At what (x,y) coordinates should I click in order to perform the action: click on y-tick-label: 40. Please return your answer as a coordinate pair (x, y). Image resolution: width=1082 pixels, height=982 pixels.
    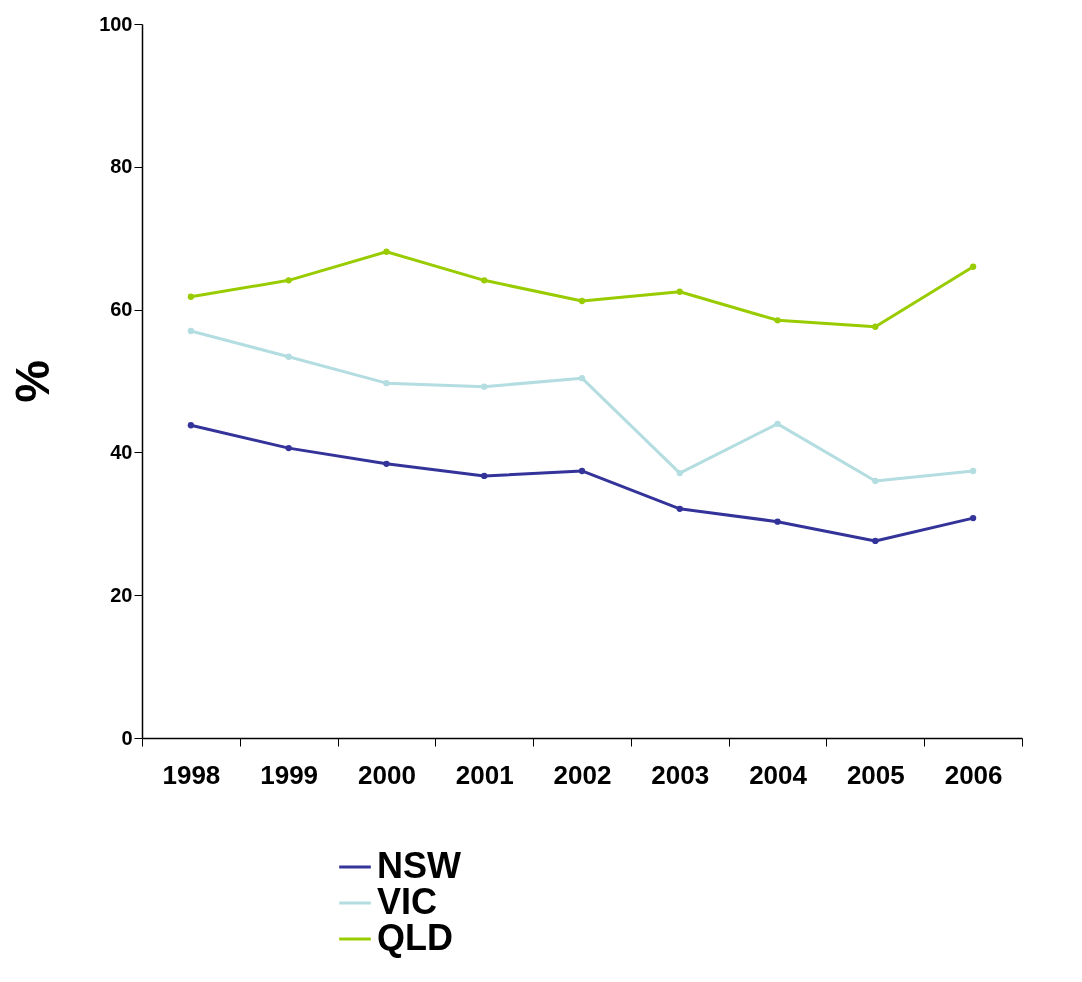
    Looking at the image, I should click on (121, 451).